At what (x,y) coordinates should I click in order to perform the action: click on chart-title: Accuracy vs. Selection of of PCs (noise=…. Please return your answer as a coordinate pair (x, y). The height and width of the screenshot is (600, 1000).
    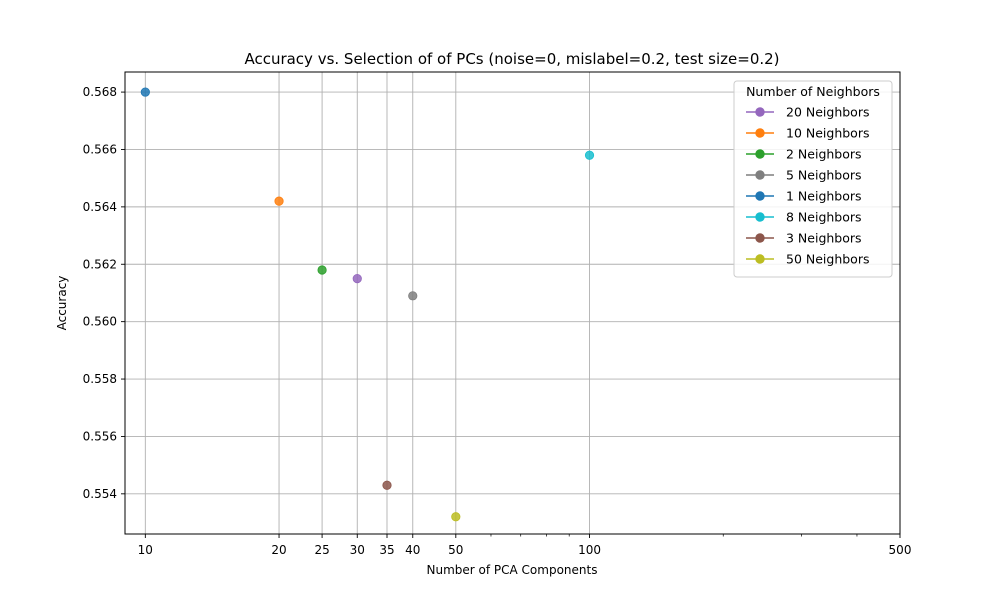
    Looking at the image, I should click on (511, 59).